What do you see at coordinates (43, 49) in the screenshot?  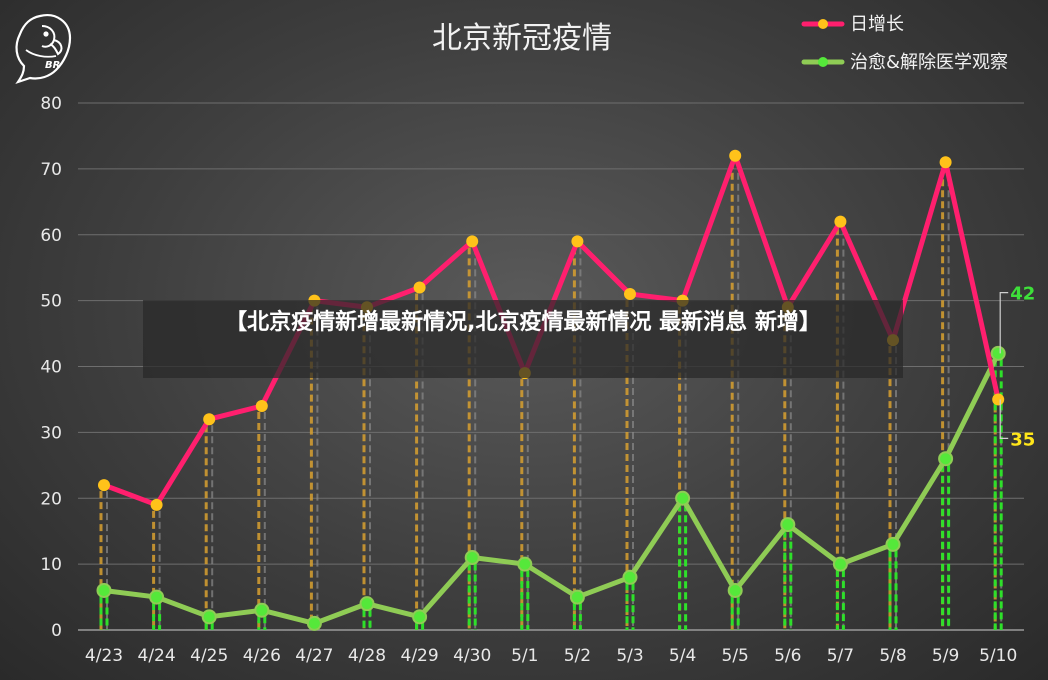 I see `parrot-logo-icon: BR` at bounding box center [43, 49].